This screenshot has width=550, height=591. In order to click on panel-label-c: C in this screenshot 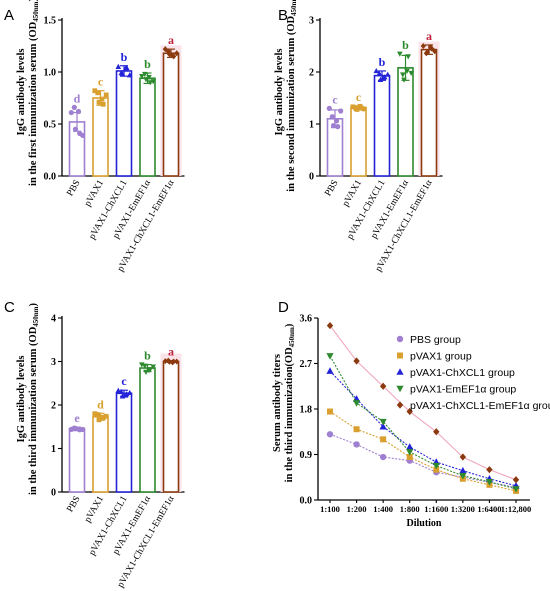, I will do `click(9, 307)`.